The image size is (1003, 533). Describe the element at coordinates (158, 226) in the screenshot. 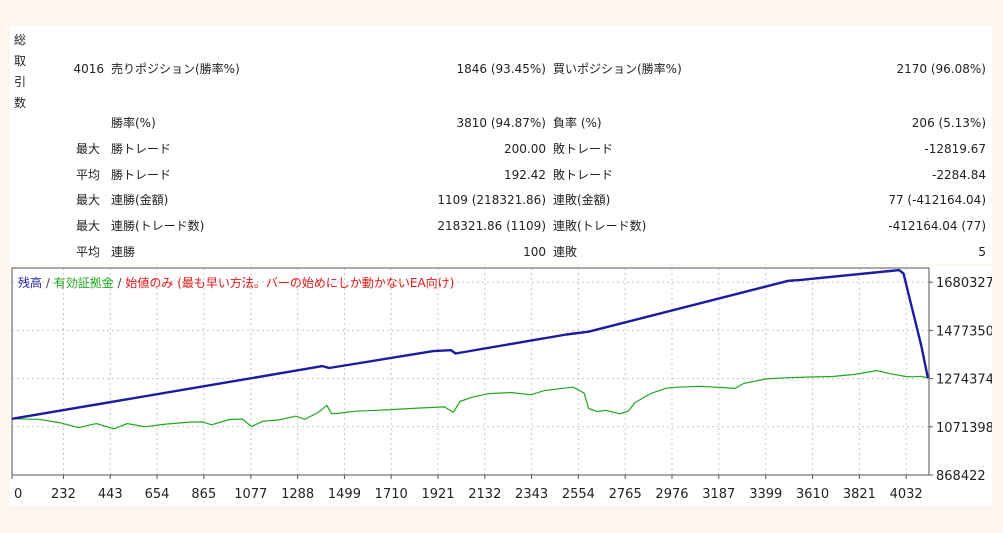

I see `row-label-win: 連勝(トレード数)` at that location.